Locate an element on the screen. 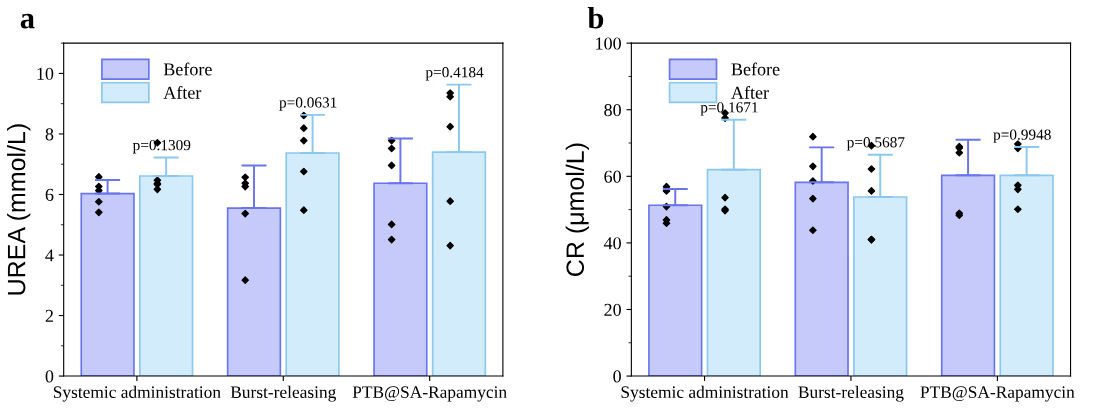 The height and width of the screenshot is (411, 1098). y-tick-label: 80 is located at coordinates (612, 110).